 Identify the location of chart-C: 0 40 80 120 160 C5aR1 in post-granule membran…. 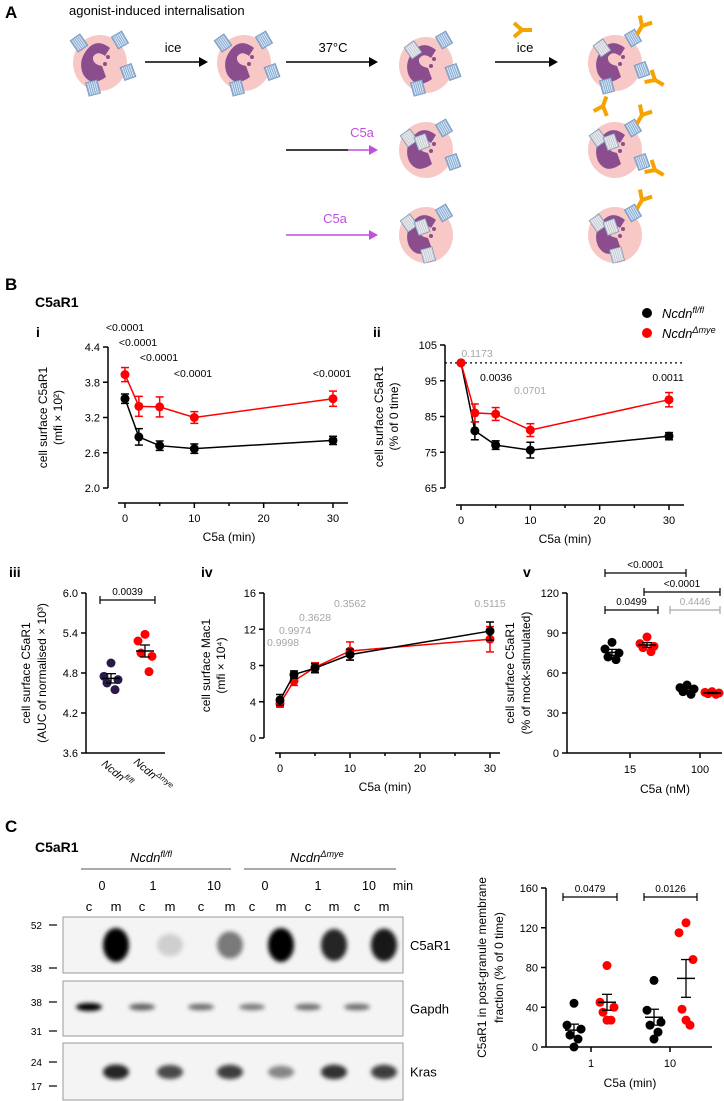
(593, 983).